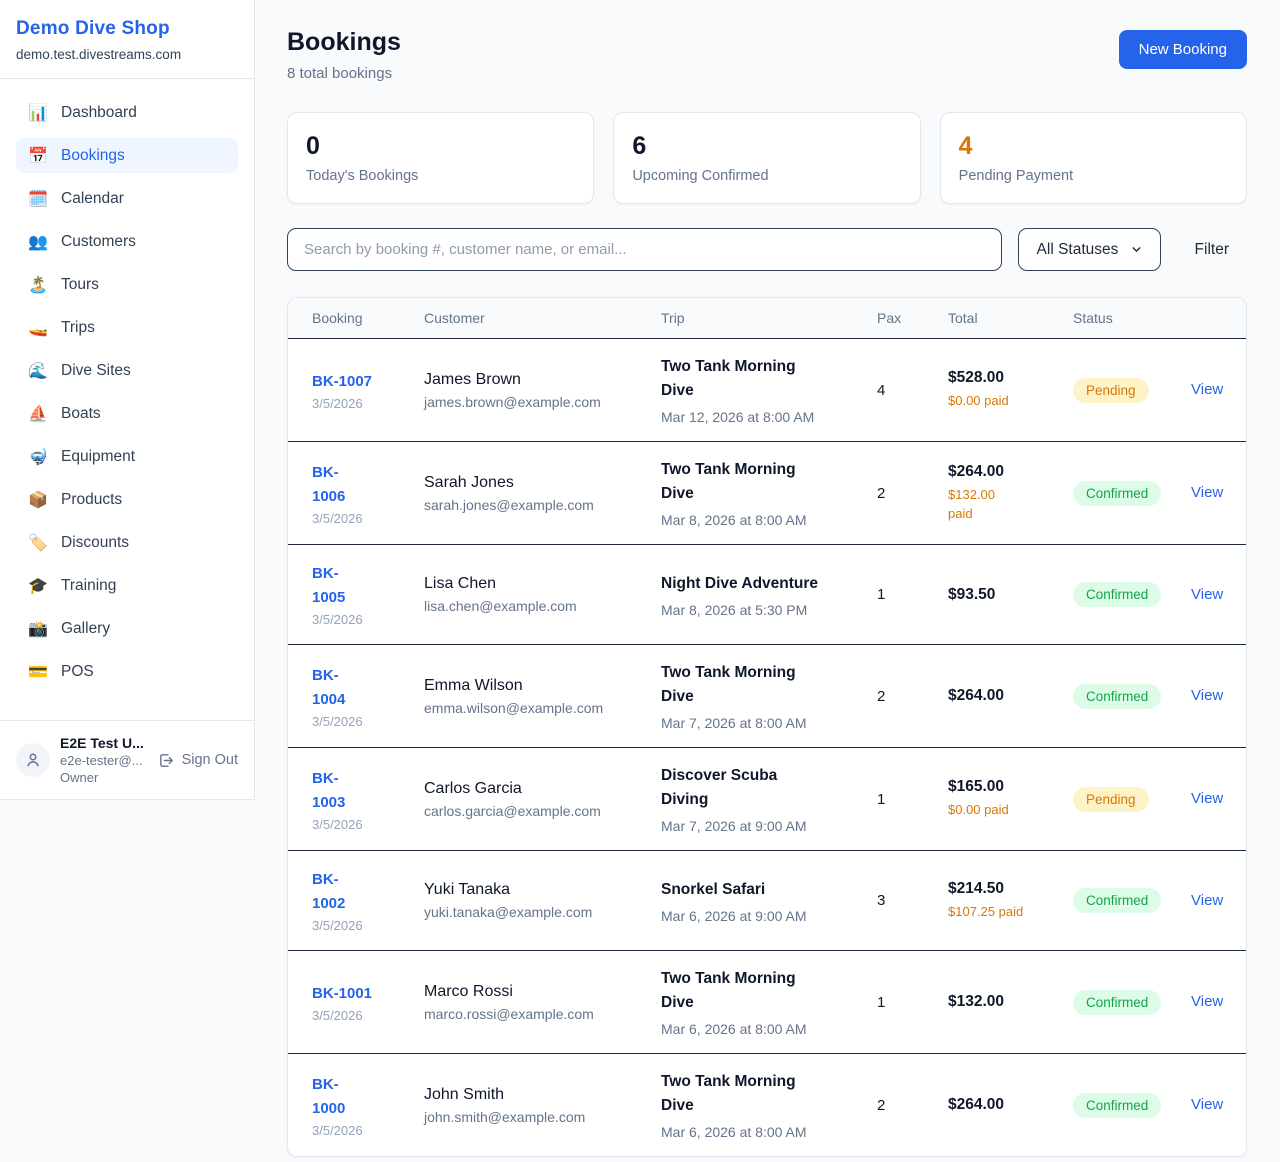 The image size is (1280, 1162). I want to click on trip-datetime: Mar 8, 2026 at 5:30 PM, so click(734, 609).